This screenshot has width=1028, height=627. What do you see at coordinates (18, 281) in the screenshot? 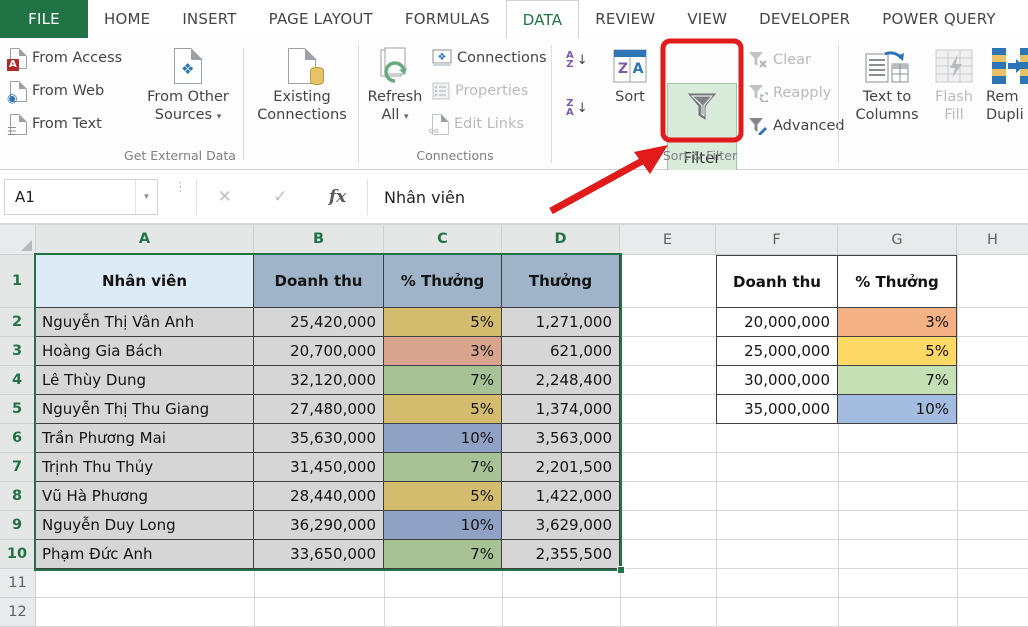
I see `row-header-1: 1` at bounding box center [18, 281].